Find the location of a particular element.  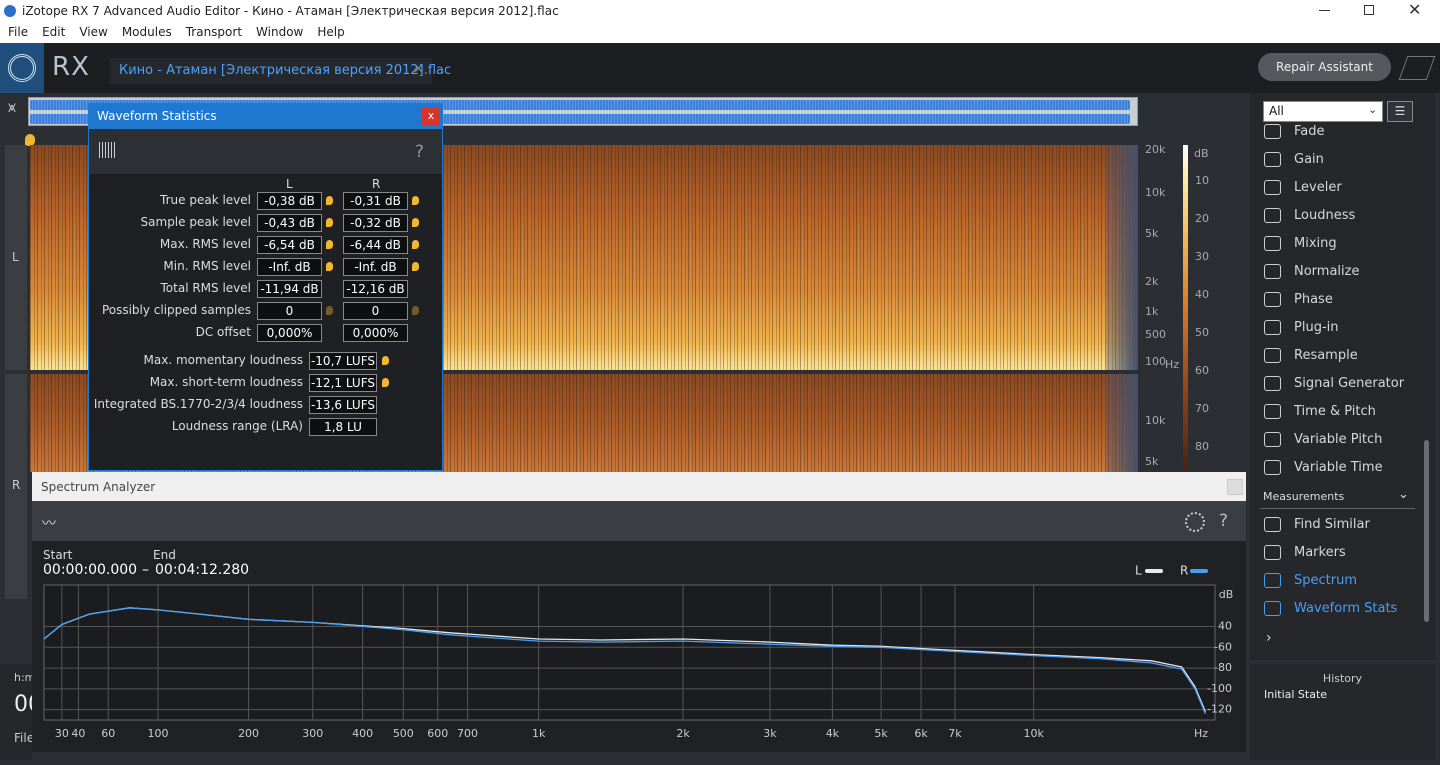

module-item: Spectrum is located at coordinates (1325, 580).